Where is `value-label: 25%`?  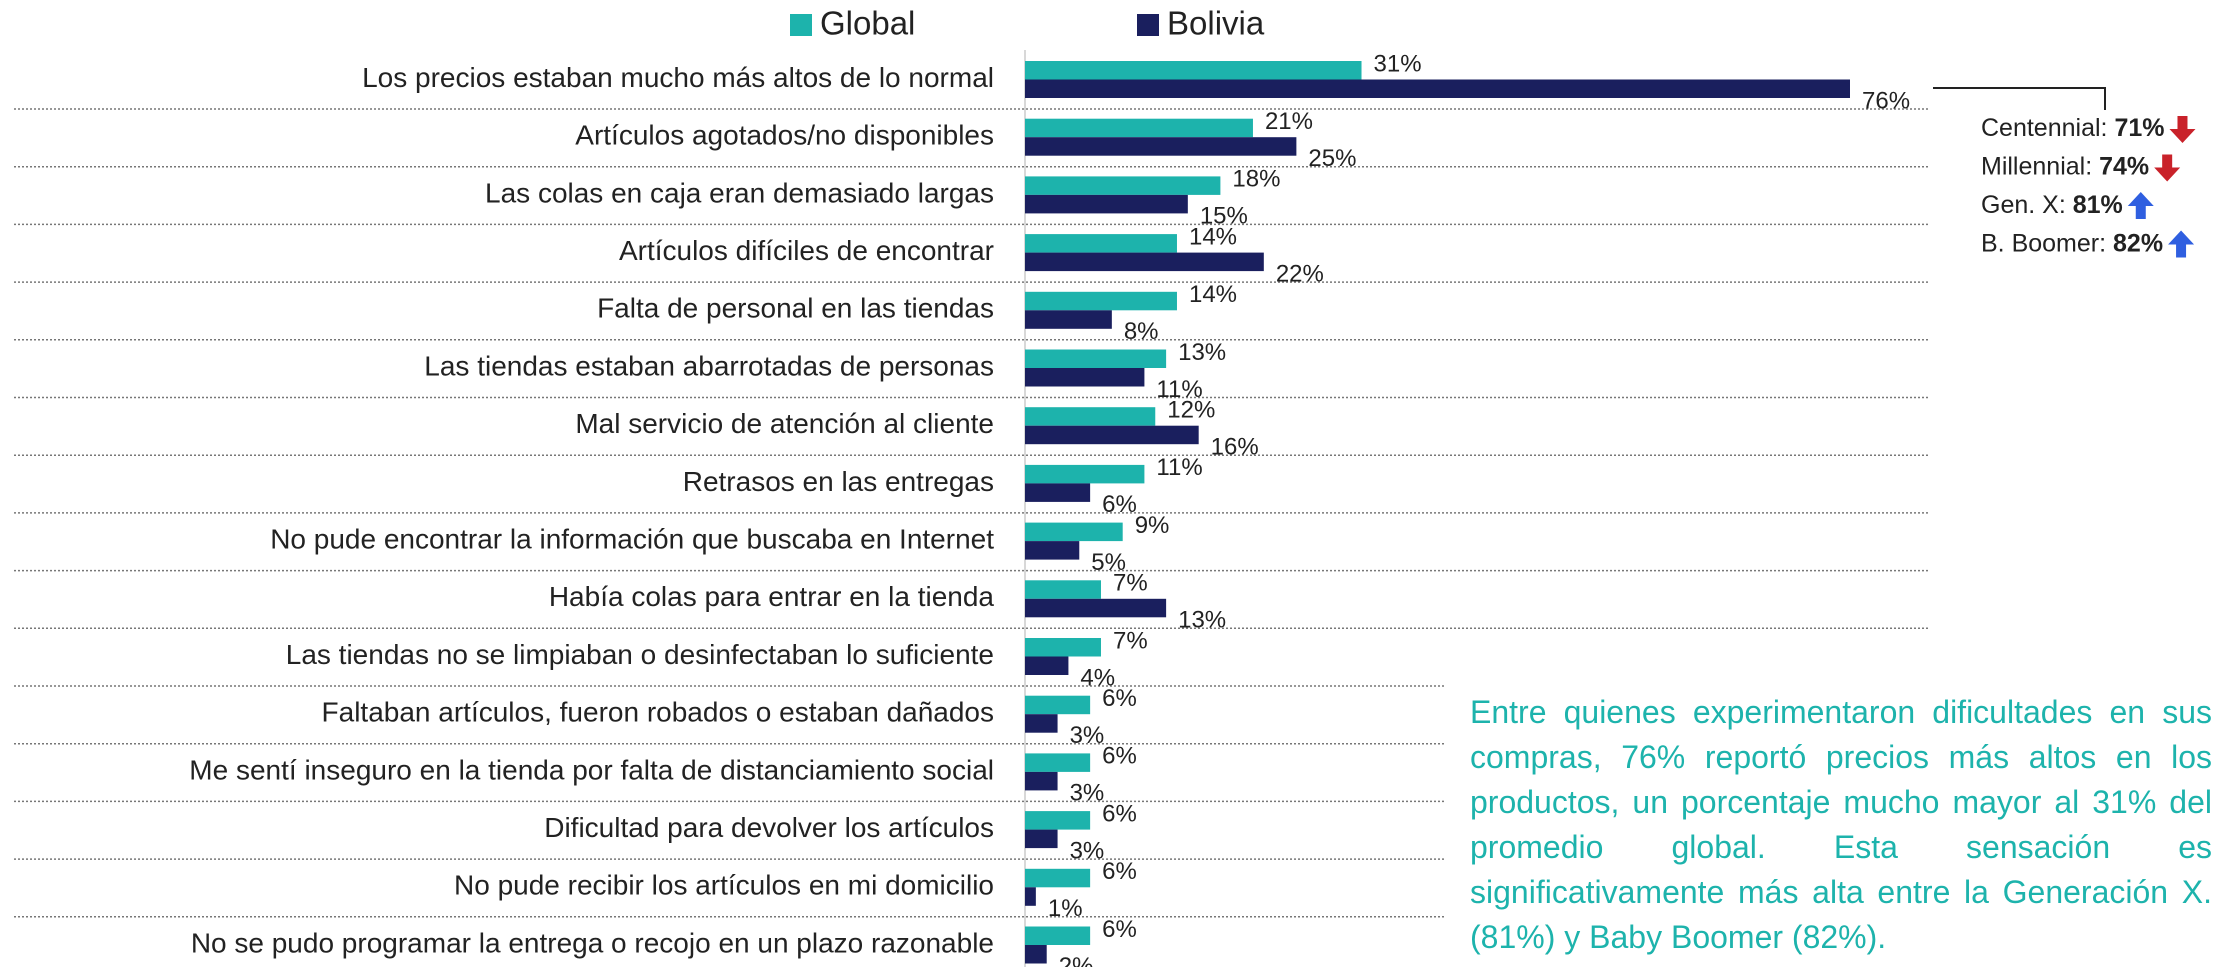
value-label: 25% is located at coordinates (1332, 158).